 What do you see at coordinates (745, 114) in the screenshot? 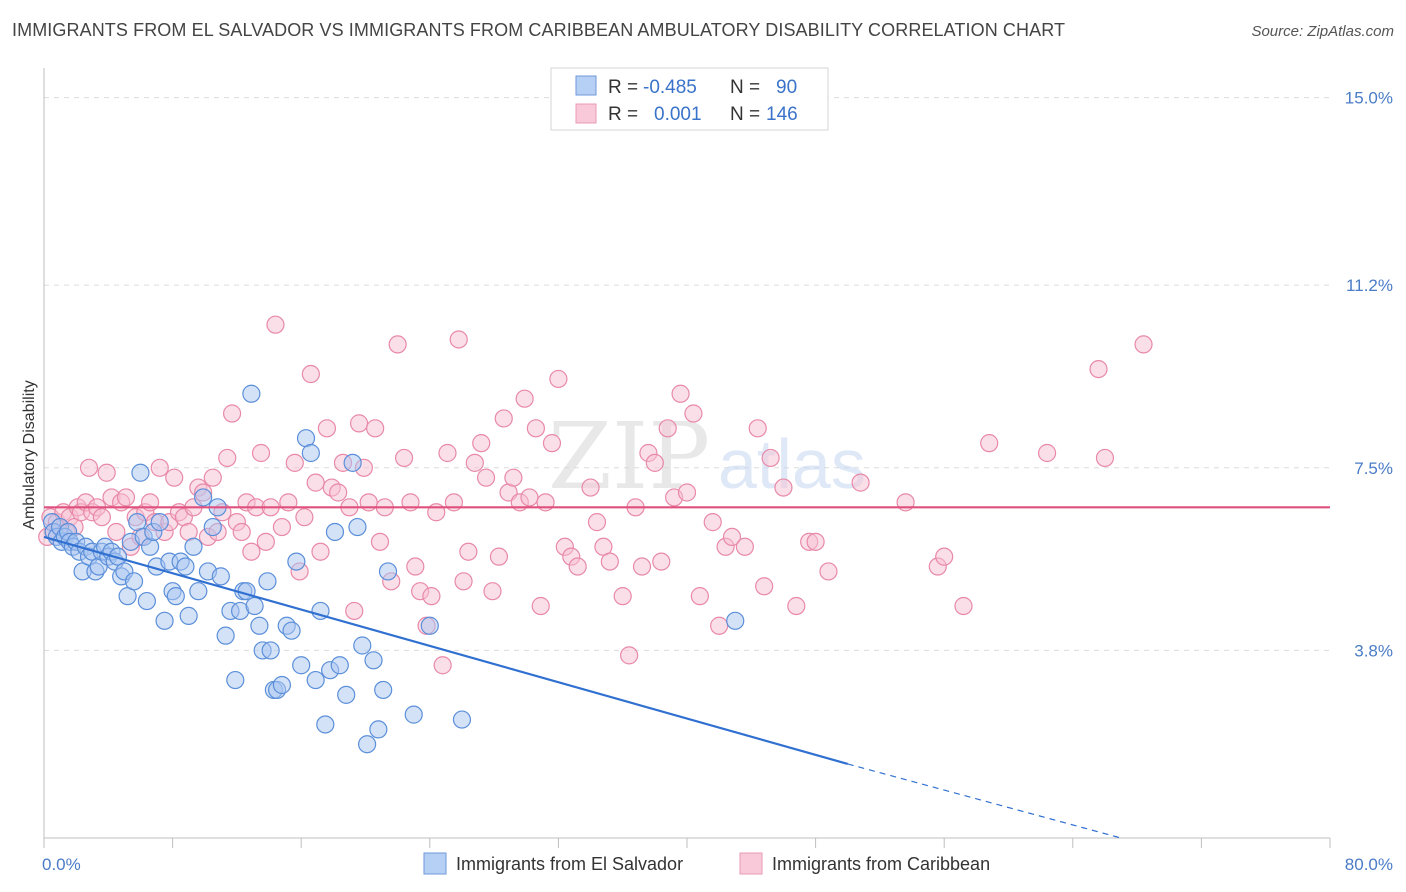
I see `legend-n-label-2: N =` at bounding box center [745, 114].